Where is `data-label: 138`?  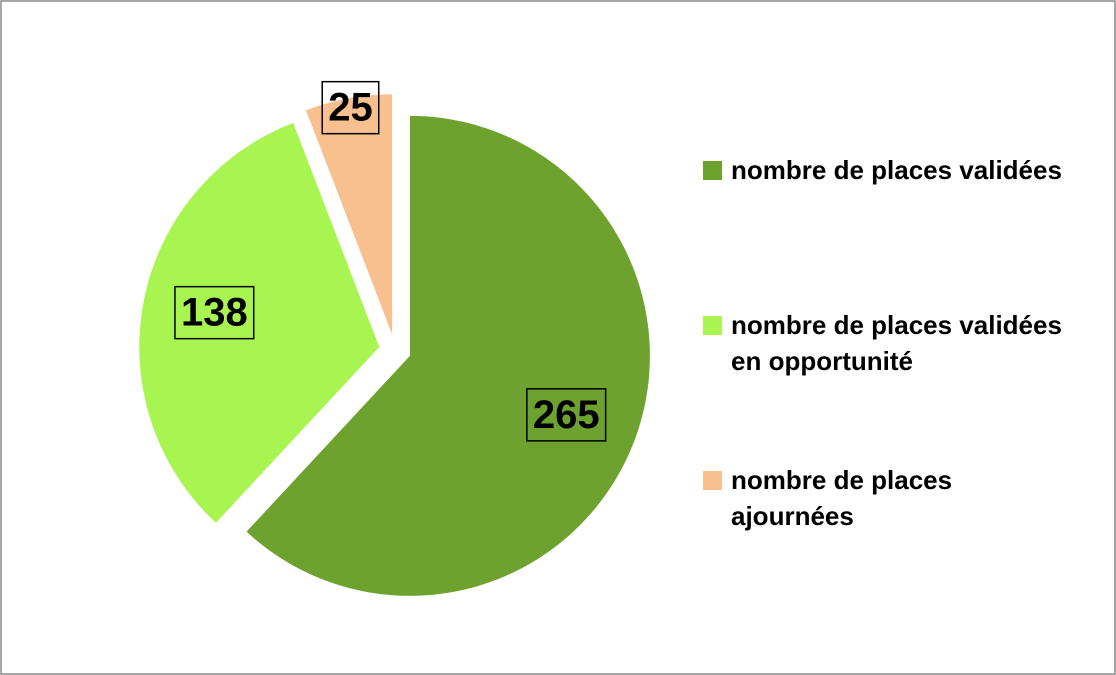 data-label: 138 is located at coordinates (214, 313).